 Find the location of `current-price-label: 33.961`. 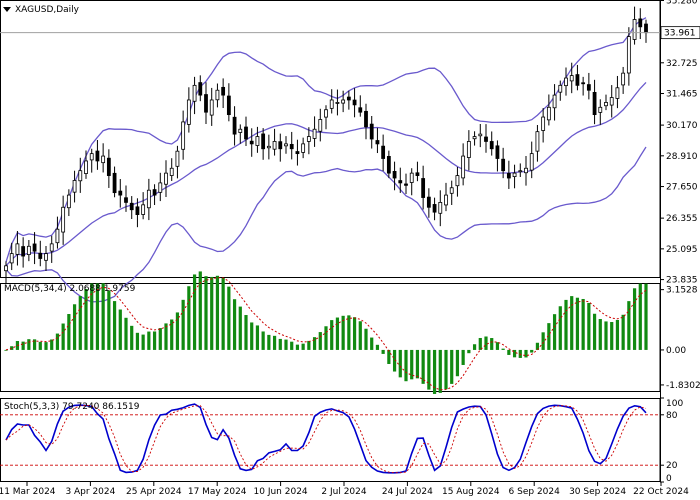

current-price-label: 33.961 is located at coordinates (680, 34).